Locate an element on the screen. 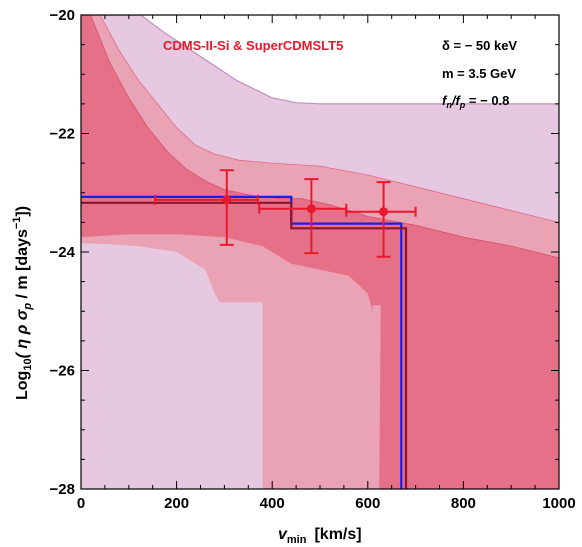  annotation-delta: δ = − 50 keV is located at coordinates (479, 45).